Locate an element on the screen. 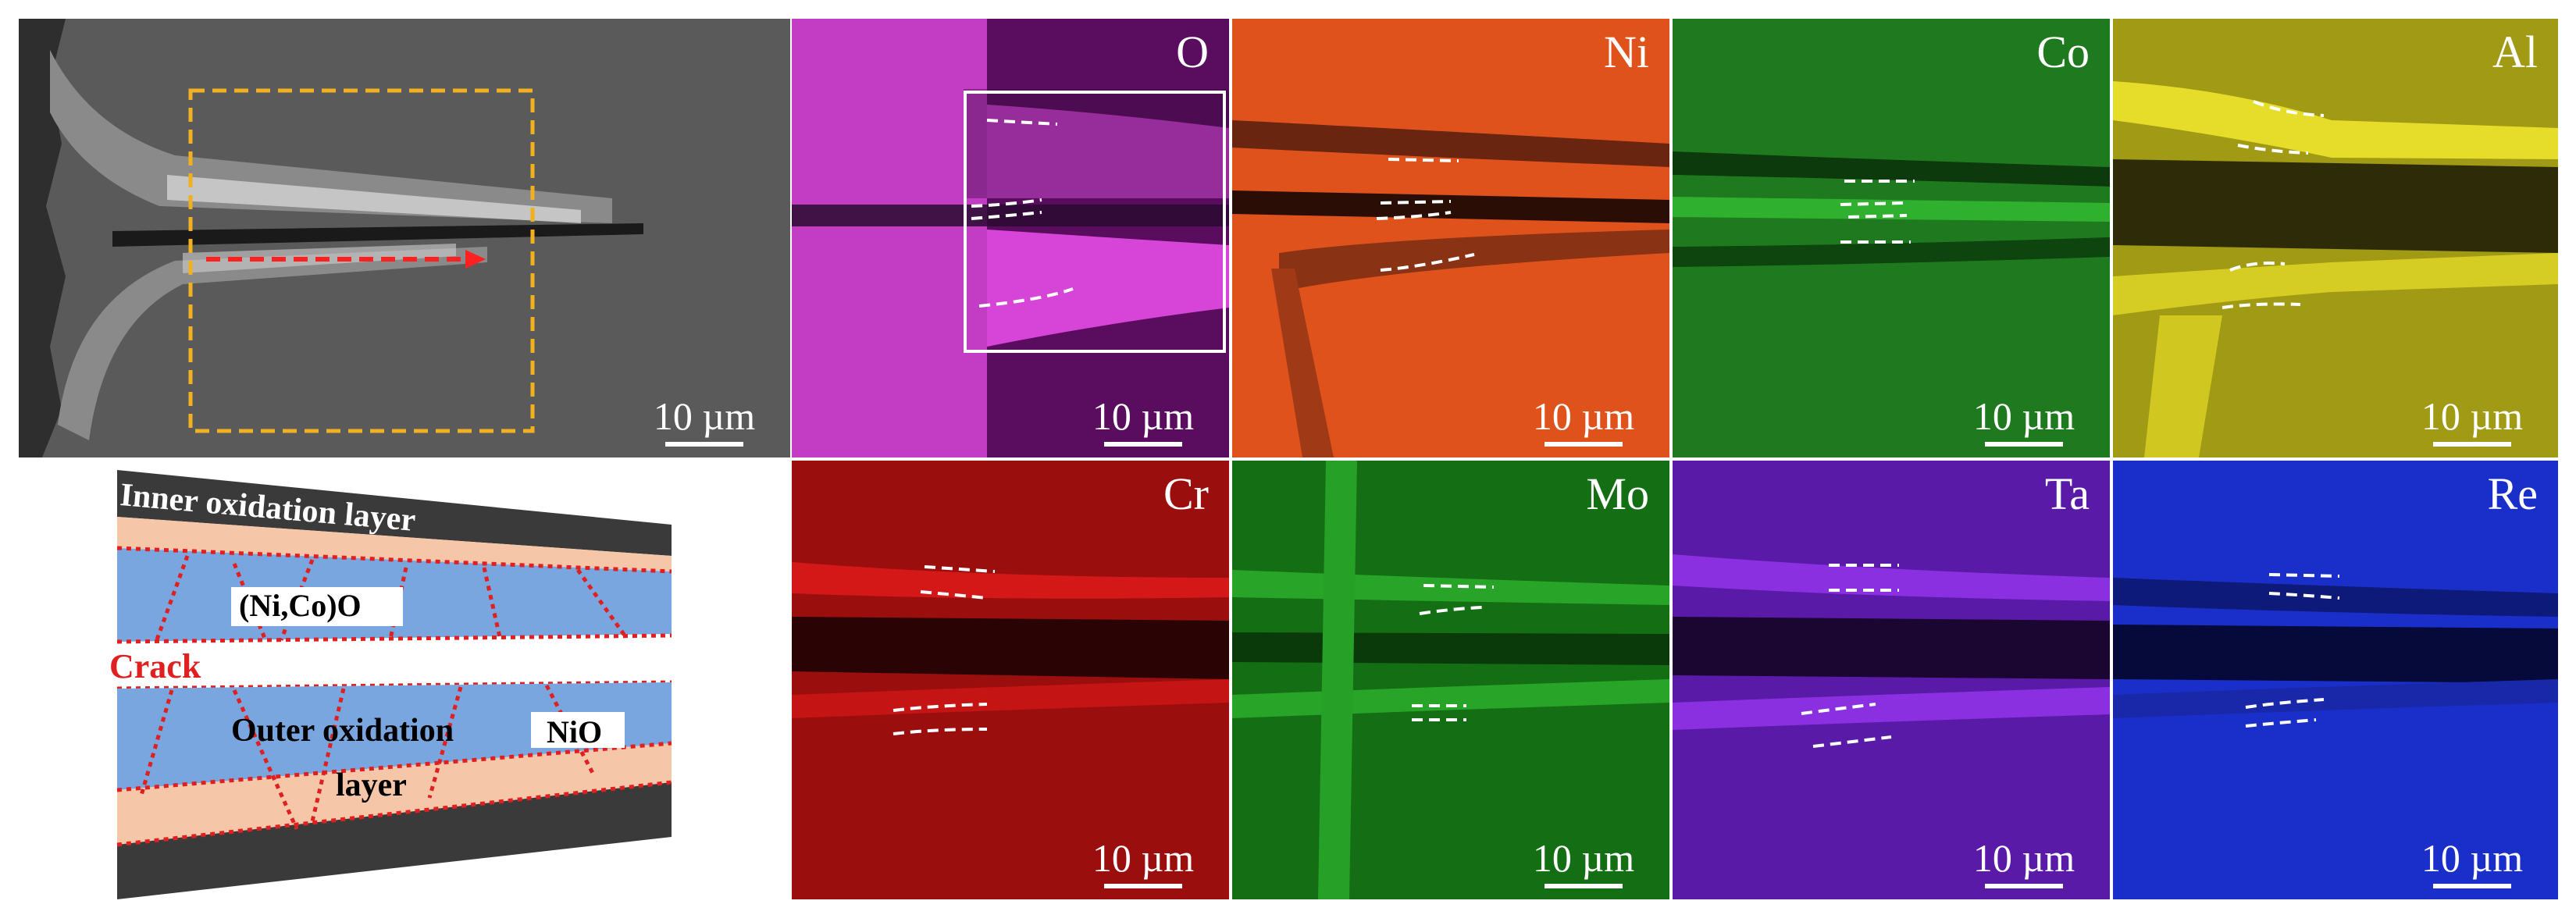 The width and height of the screenshot is (2576, 922). map-re-scale-bar: 10 µm is located at coordinates (2472, 863).